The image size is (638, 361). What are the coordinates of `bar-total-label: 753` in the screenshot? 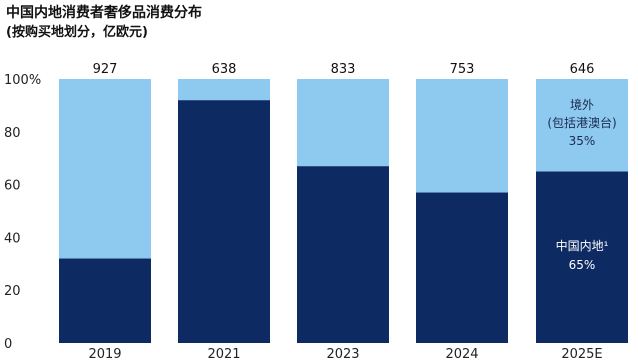 It's located at (462, 69).